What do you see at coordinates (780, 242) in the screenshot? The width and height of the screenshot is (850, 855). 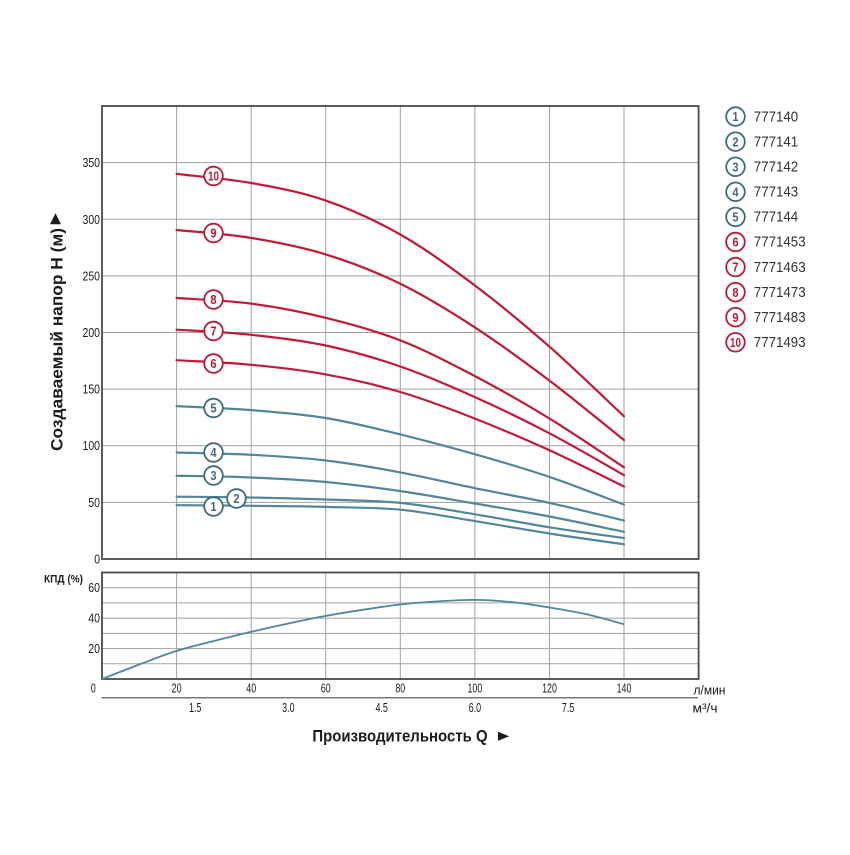 I see `svg-text: 7771453` at bounding box center [780, 242].